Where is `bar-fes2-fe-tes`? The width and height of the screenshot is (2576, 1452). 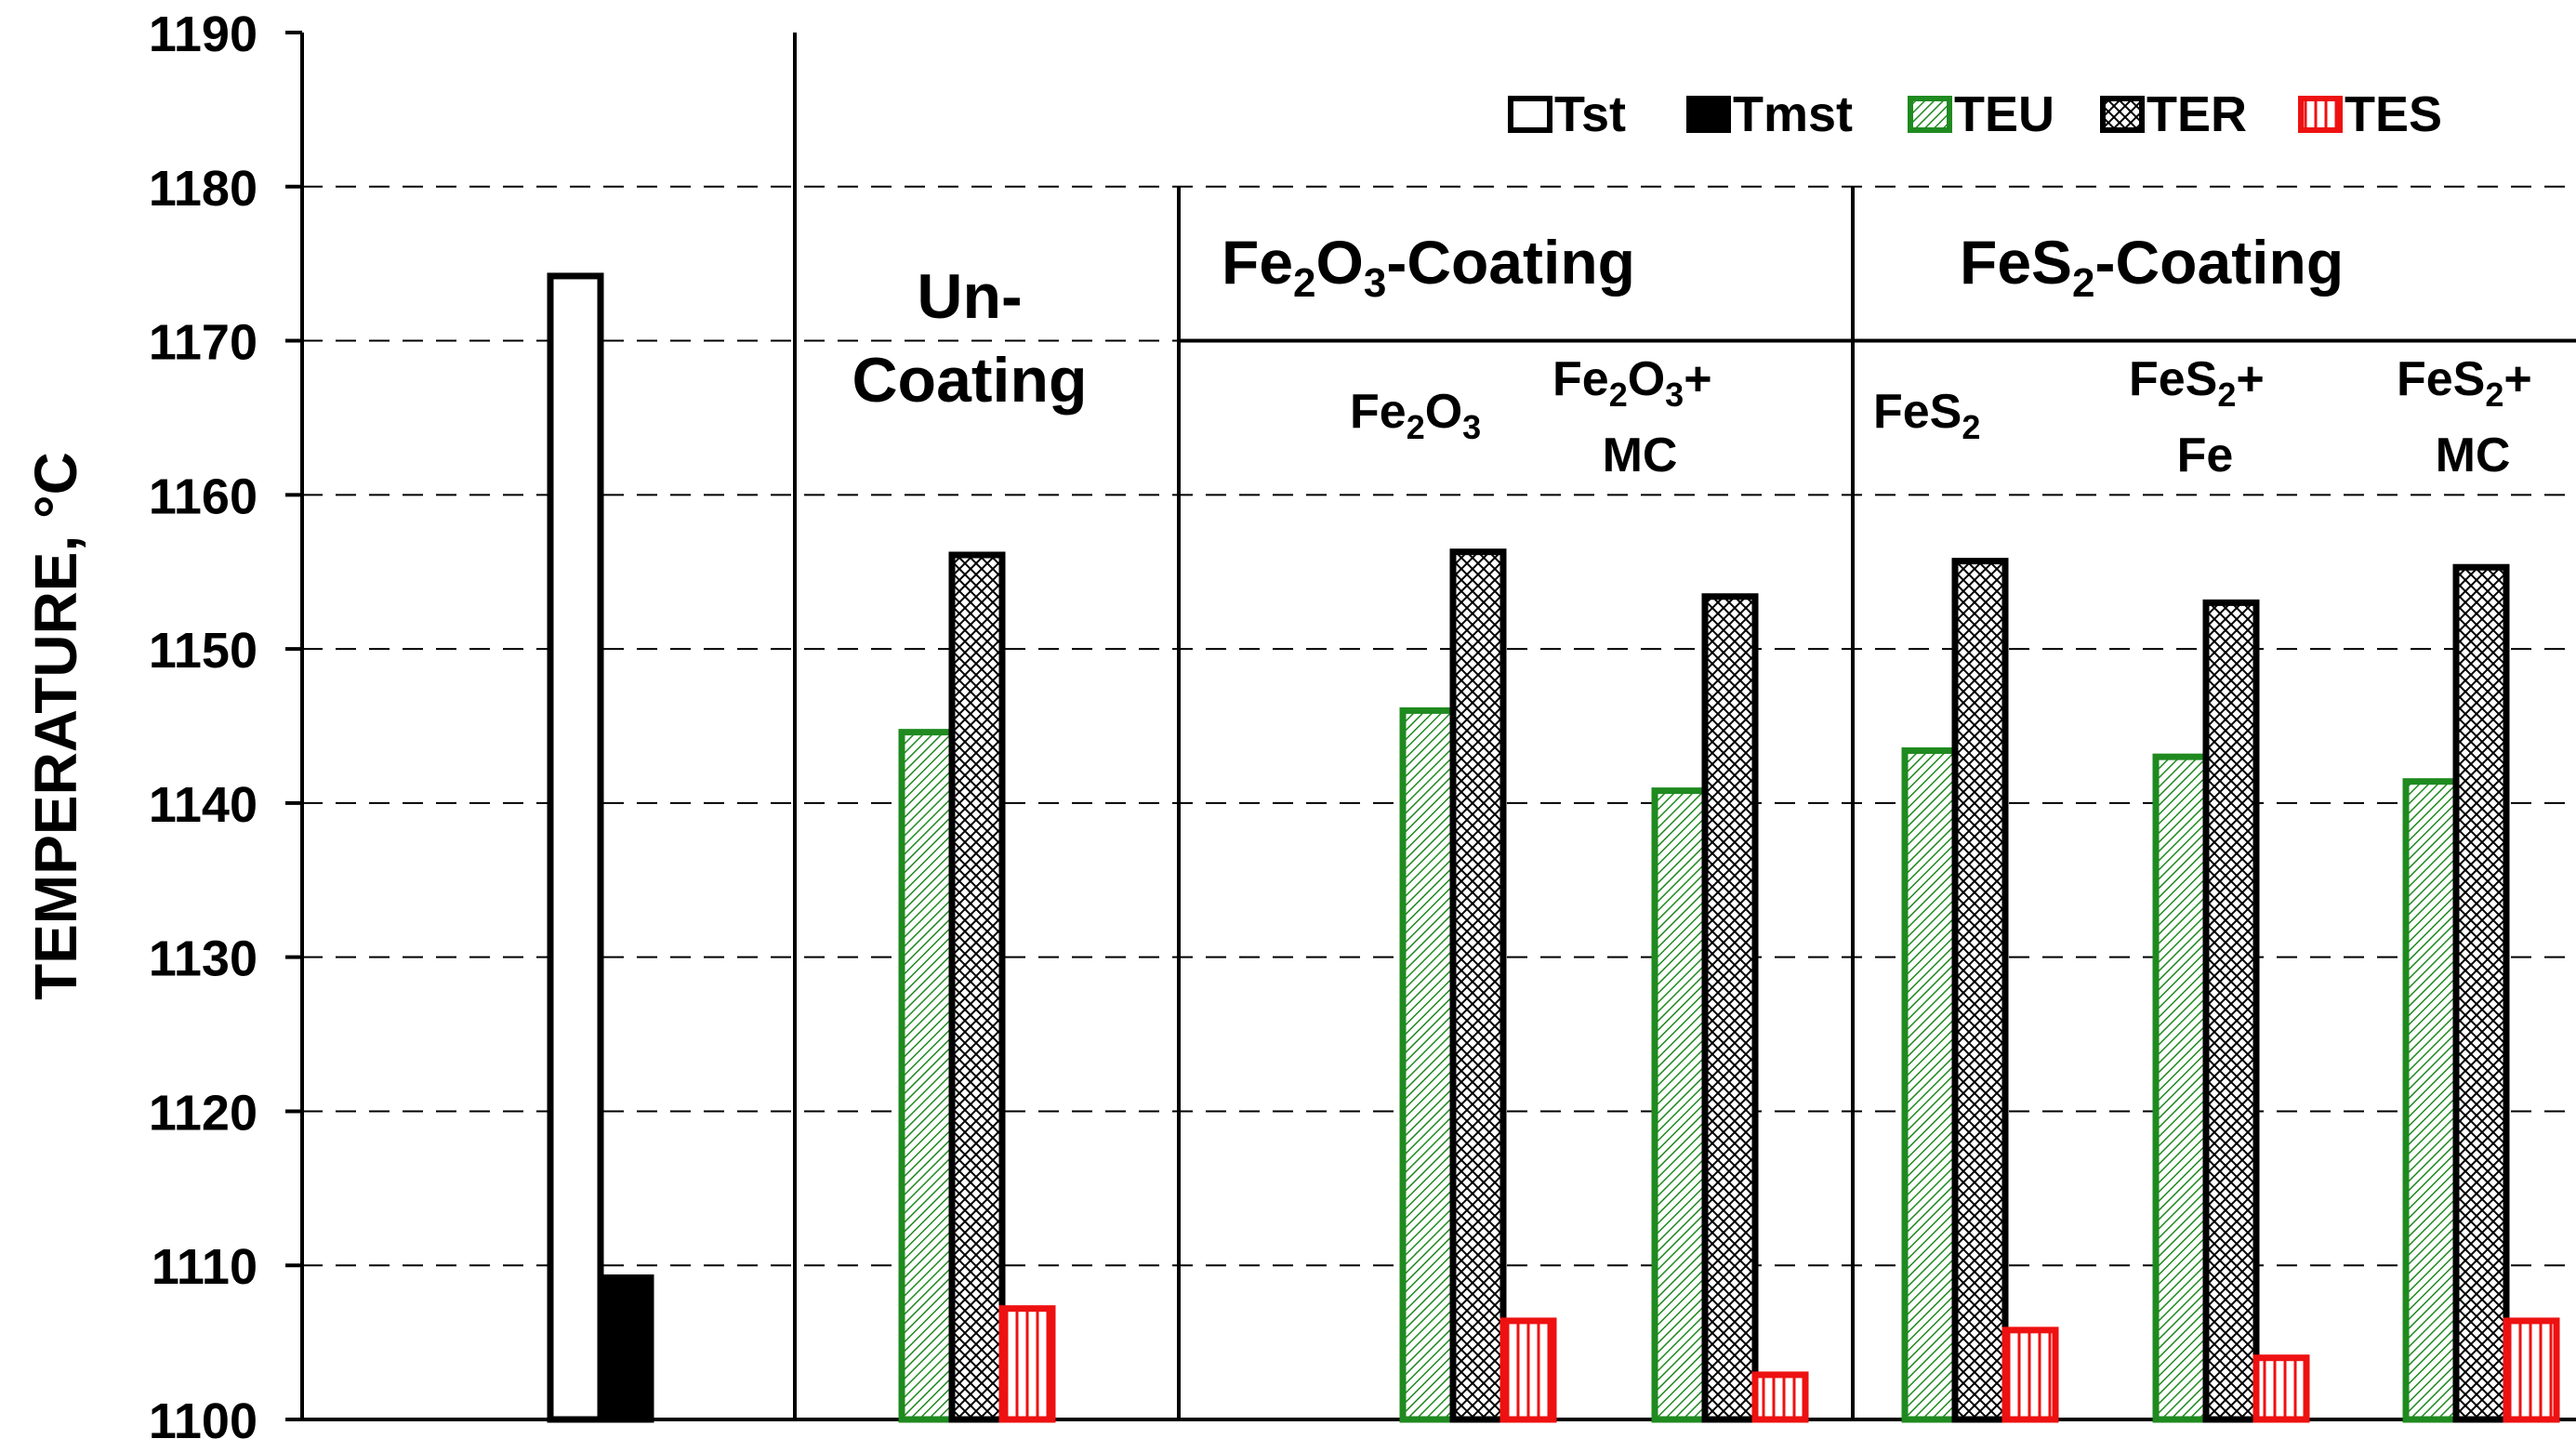 bar-fes2-fe-tes is located at coordinates (2281, 1388).